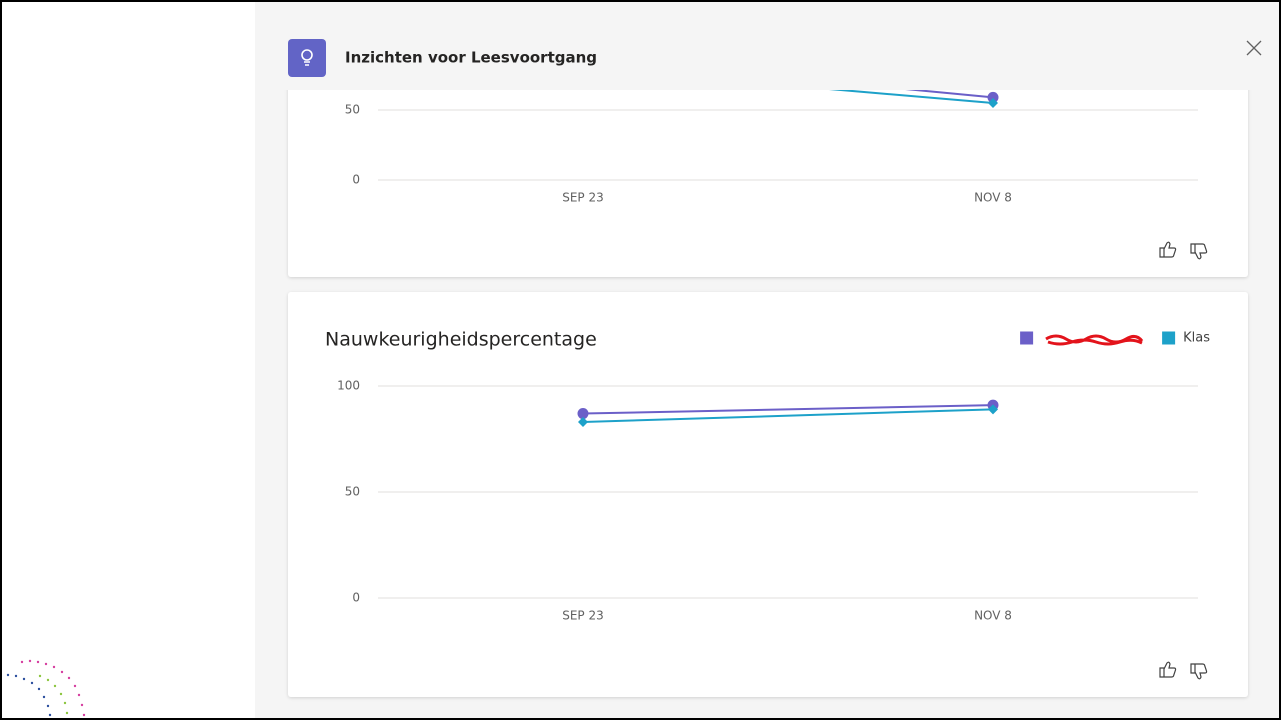  What do you see at coordinates (46, 688) in the screenshot?
I see `decoration` at bounding box center [46, 688].